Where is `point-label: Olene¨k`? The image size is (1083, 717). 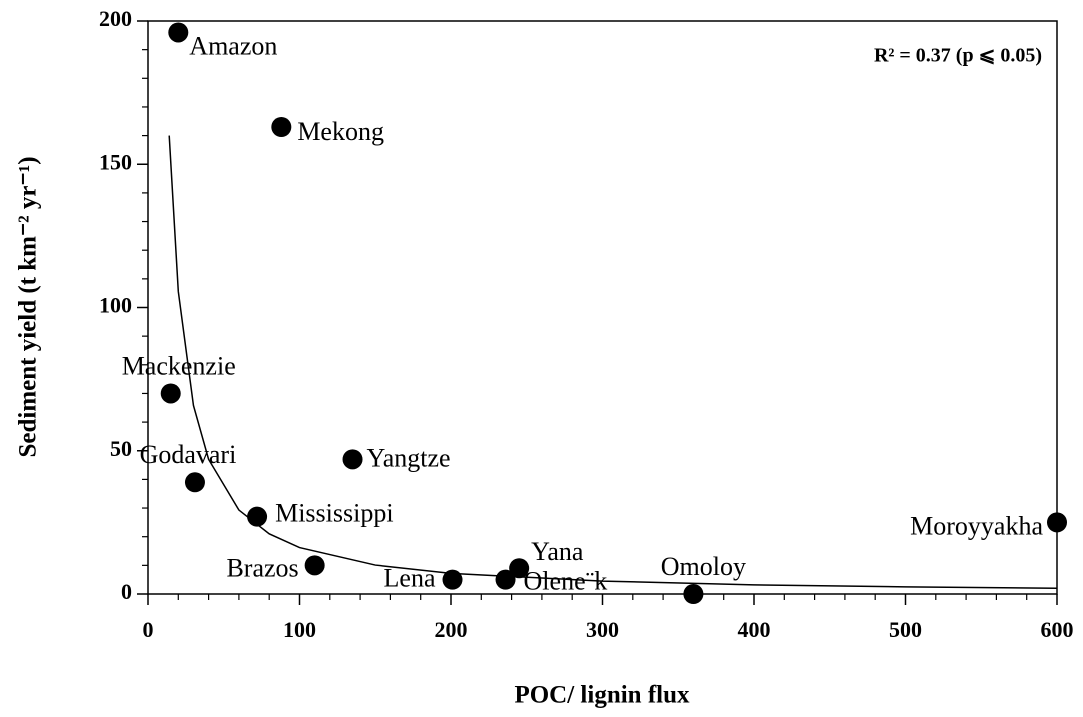
point-label: Olene¨k is located at coordinates (566, 581).